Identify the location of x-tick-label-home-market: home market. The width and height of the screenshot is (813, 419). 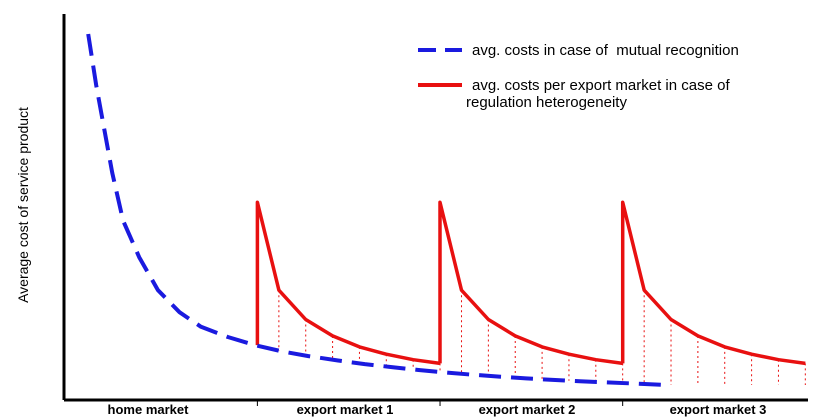
(149, 409).